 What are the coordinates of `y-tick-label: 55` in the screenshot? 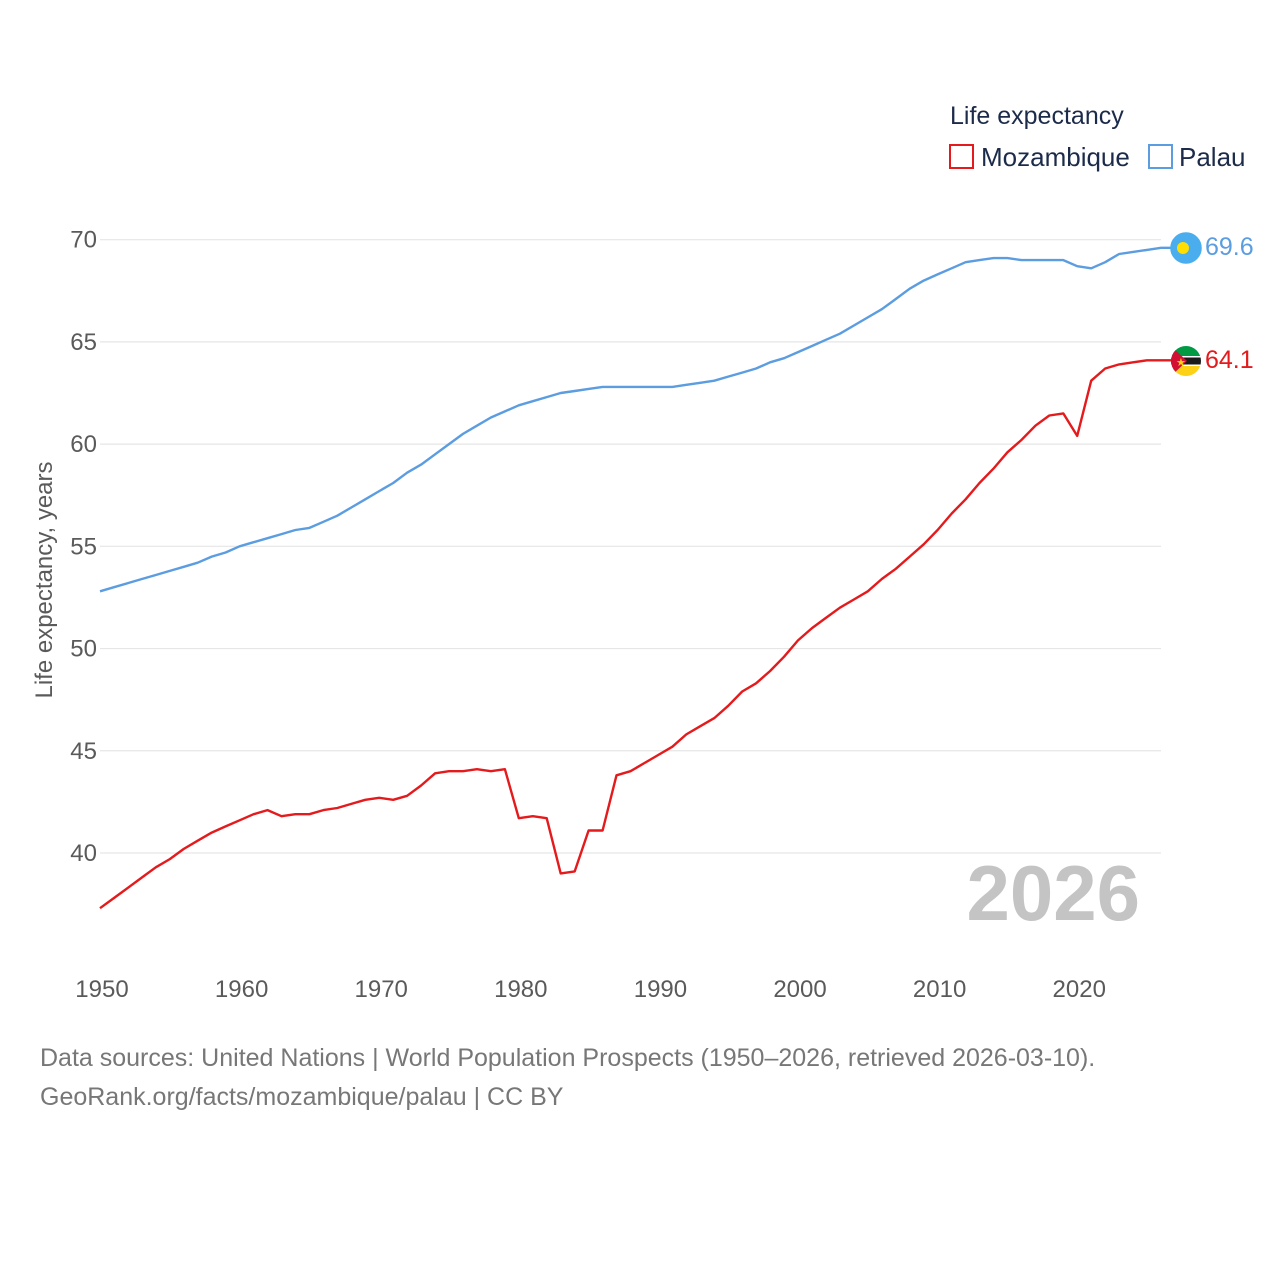 It's located at (83, 546).